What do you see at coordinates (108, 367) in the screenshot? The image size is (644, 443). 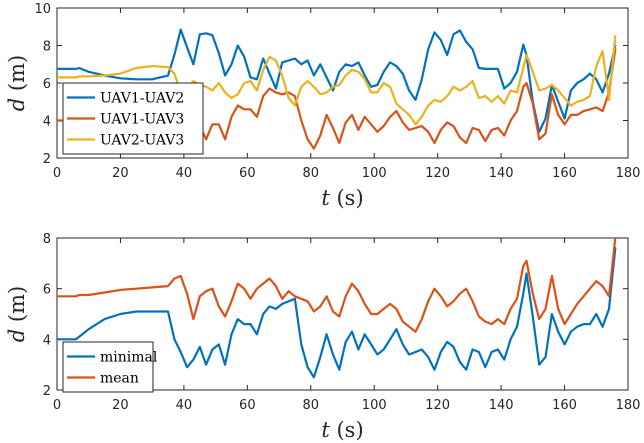 I see `legend-box` at bounding box center [108, 367].